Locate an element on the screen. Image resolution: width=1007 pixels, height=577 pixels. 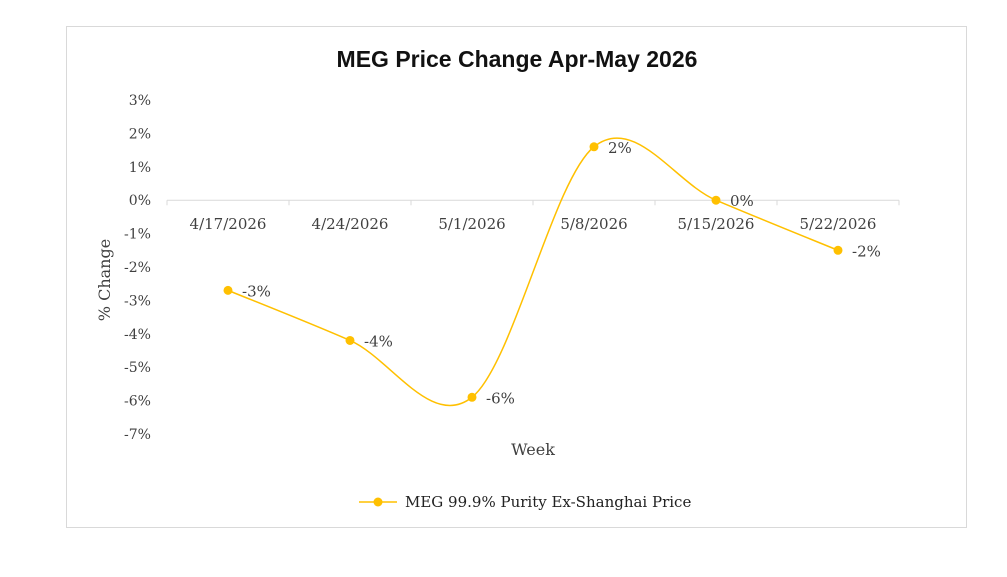
y-tick-label: 2% is located at coordinates (140, 134).